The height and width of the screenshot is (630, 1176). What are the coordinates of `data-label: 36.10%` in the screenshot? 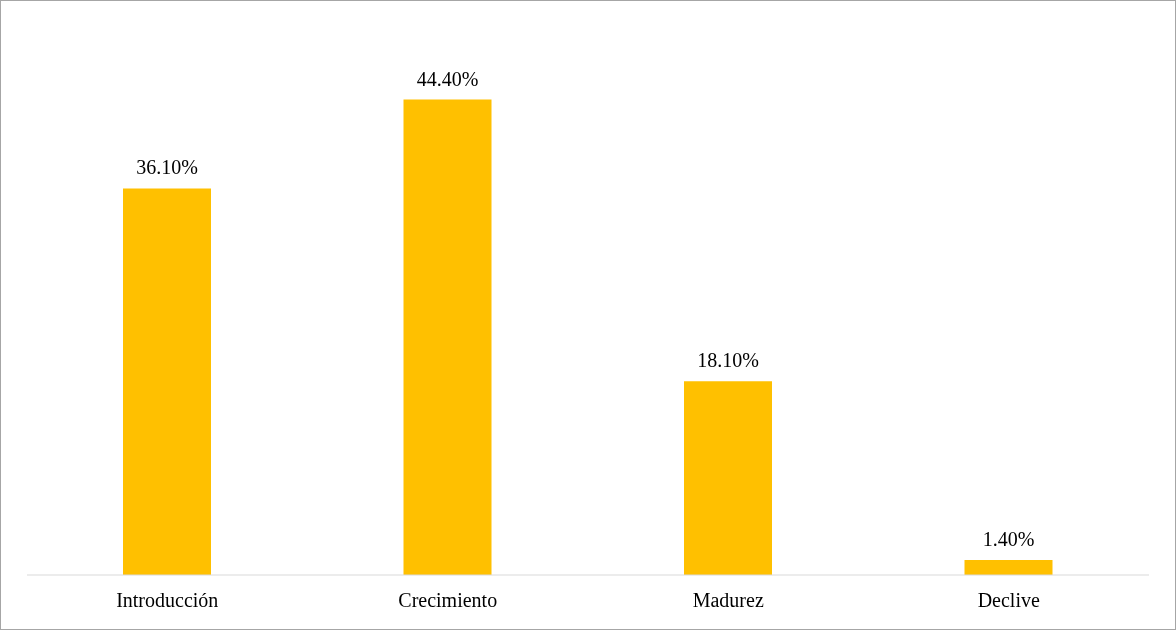 It's located at (167, 167).